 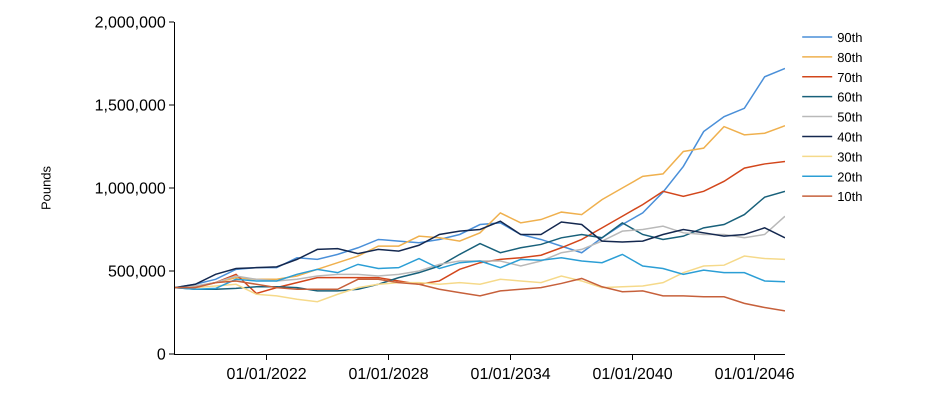 What do you see at coordinates (850, 117) in the screenshot?
I see `legend-label: 50th` at bounding box center [850, 117].